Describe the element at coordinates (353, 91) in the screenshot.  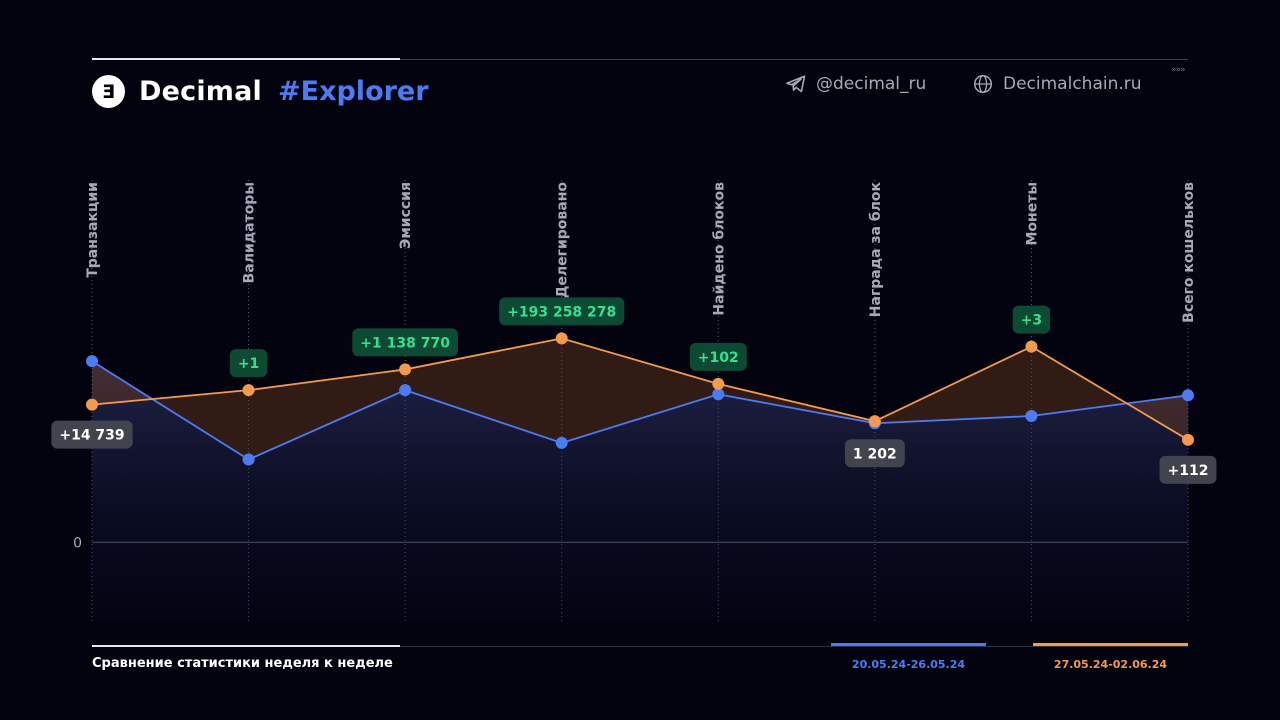
I see `brand-hashtag: #Explorer` at that location.